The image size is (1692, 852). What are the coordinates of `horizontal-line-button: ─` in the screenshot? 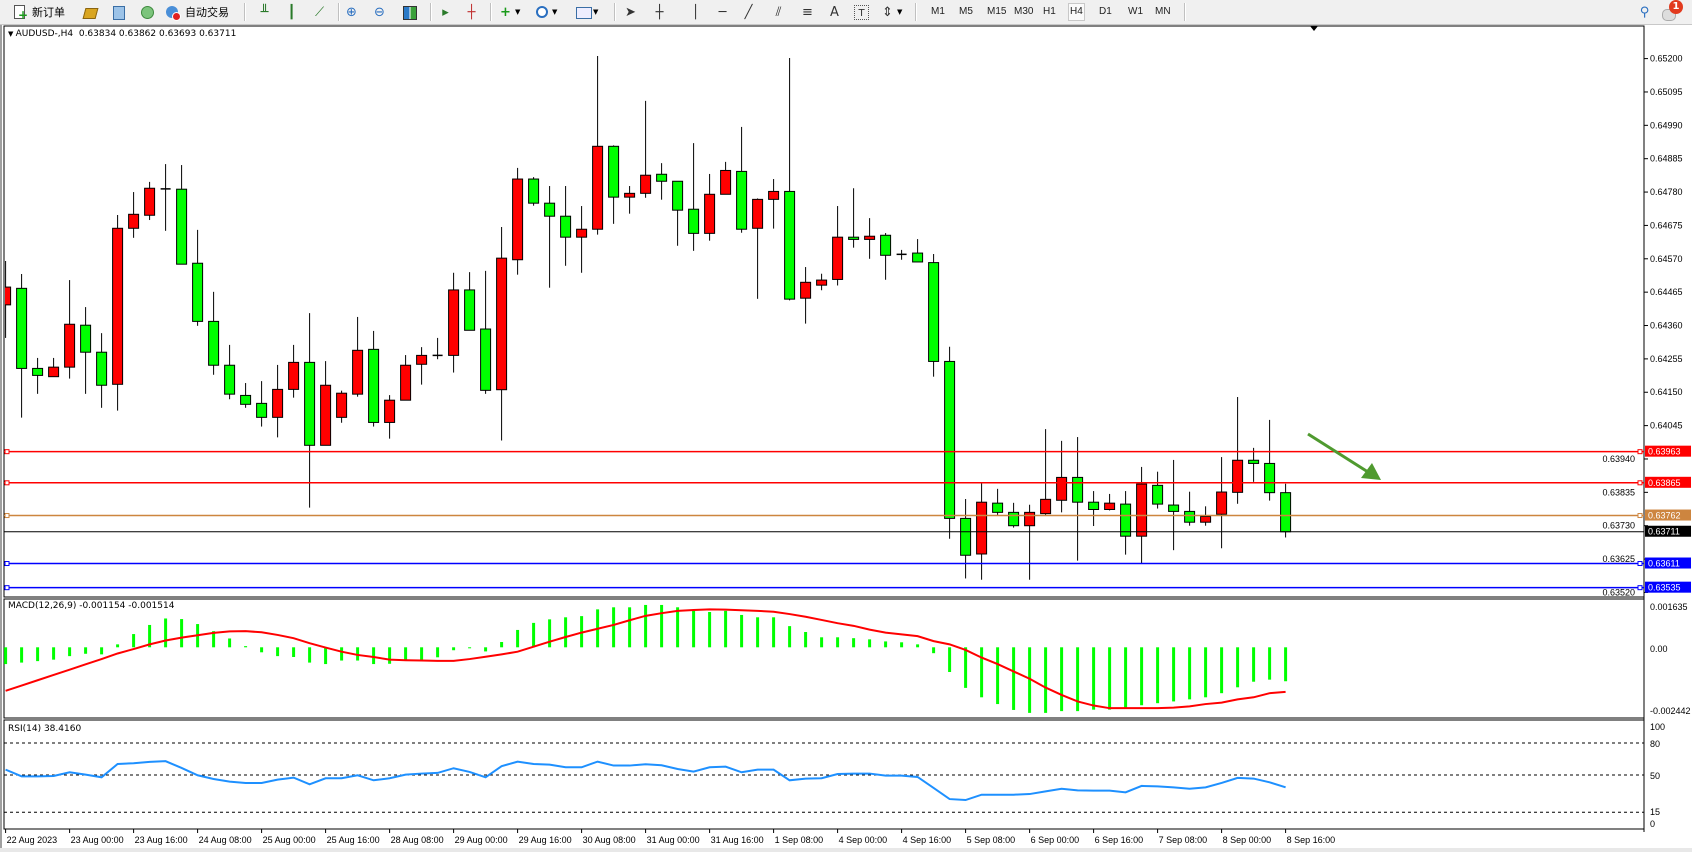 It's located at (722, 12).